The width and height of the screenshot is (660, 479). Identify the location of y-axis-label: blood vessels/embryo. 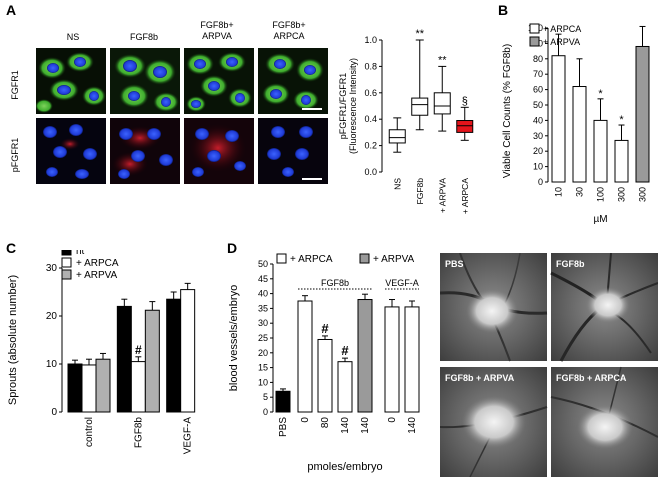
(234, 338).